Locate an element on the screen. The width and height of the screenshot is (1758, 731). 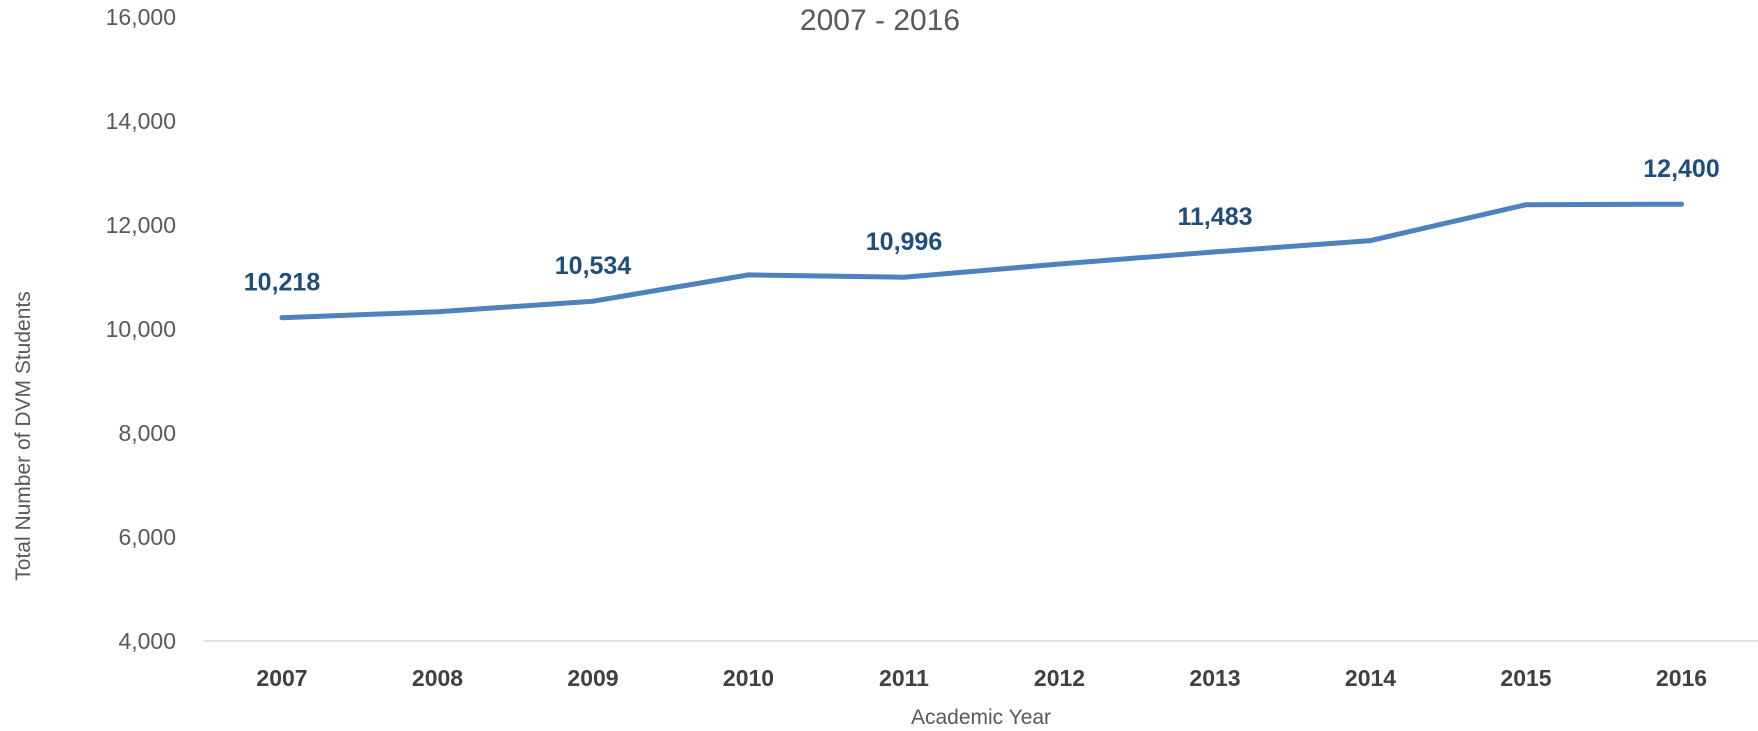
y-tick-label: 14,000 is located at coordinates (141, 121).